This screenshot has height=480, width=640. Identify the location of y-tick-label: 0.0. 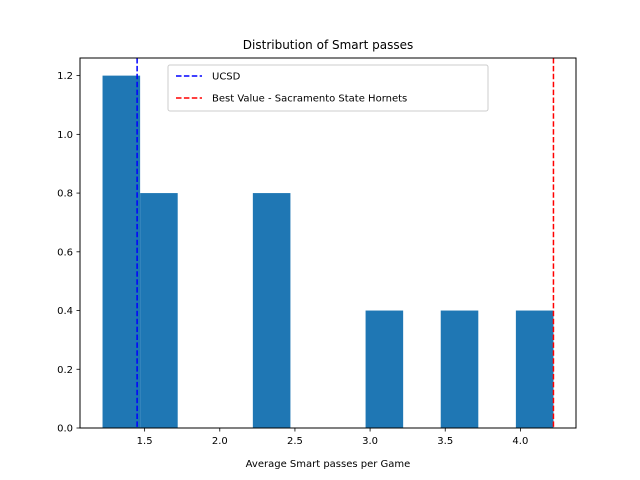
(65, 429).